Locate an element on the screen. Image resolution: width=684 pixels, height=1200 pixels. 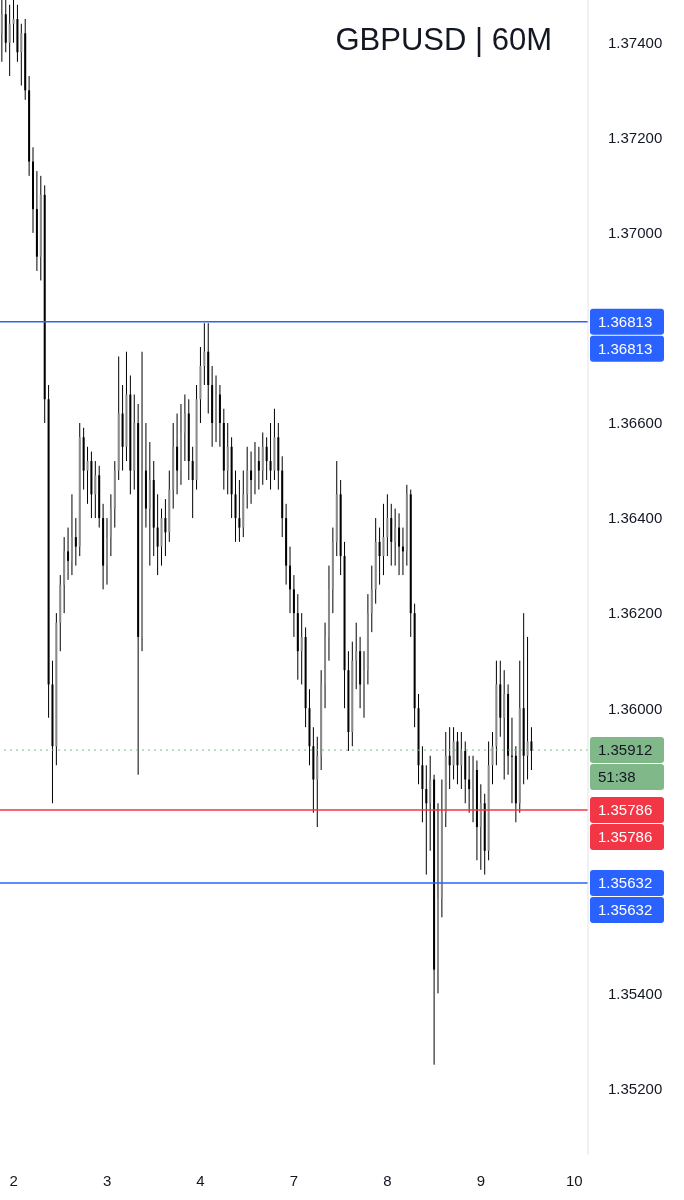
y-tick-label: 1.35200 is located at coordinates (635, 1088).